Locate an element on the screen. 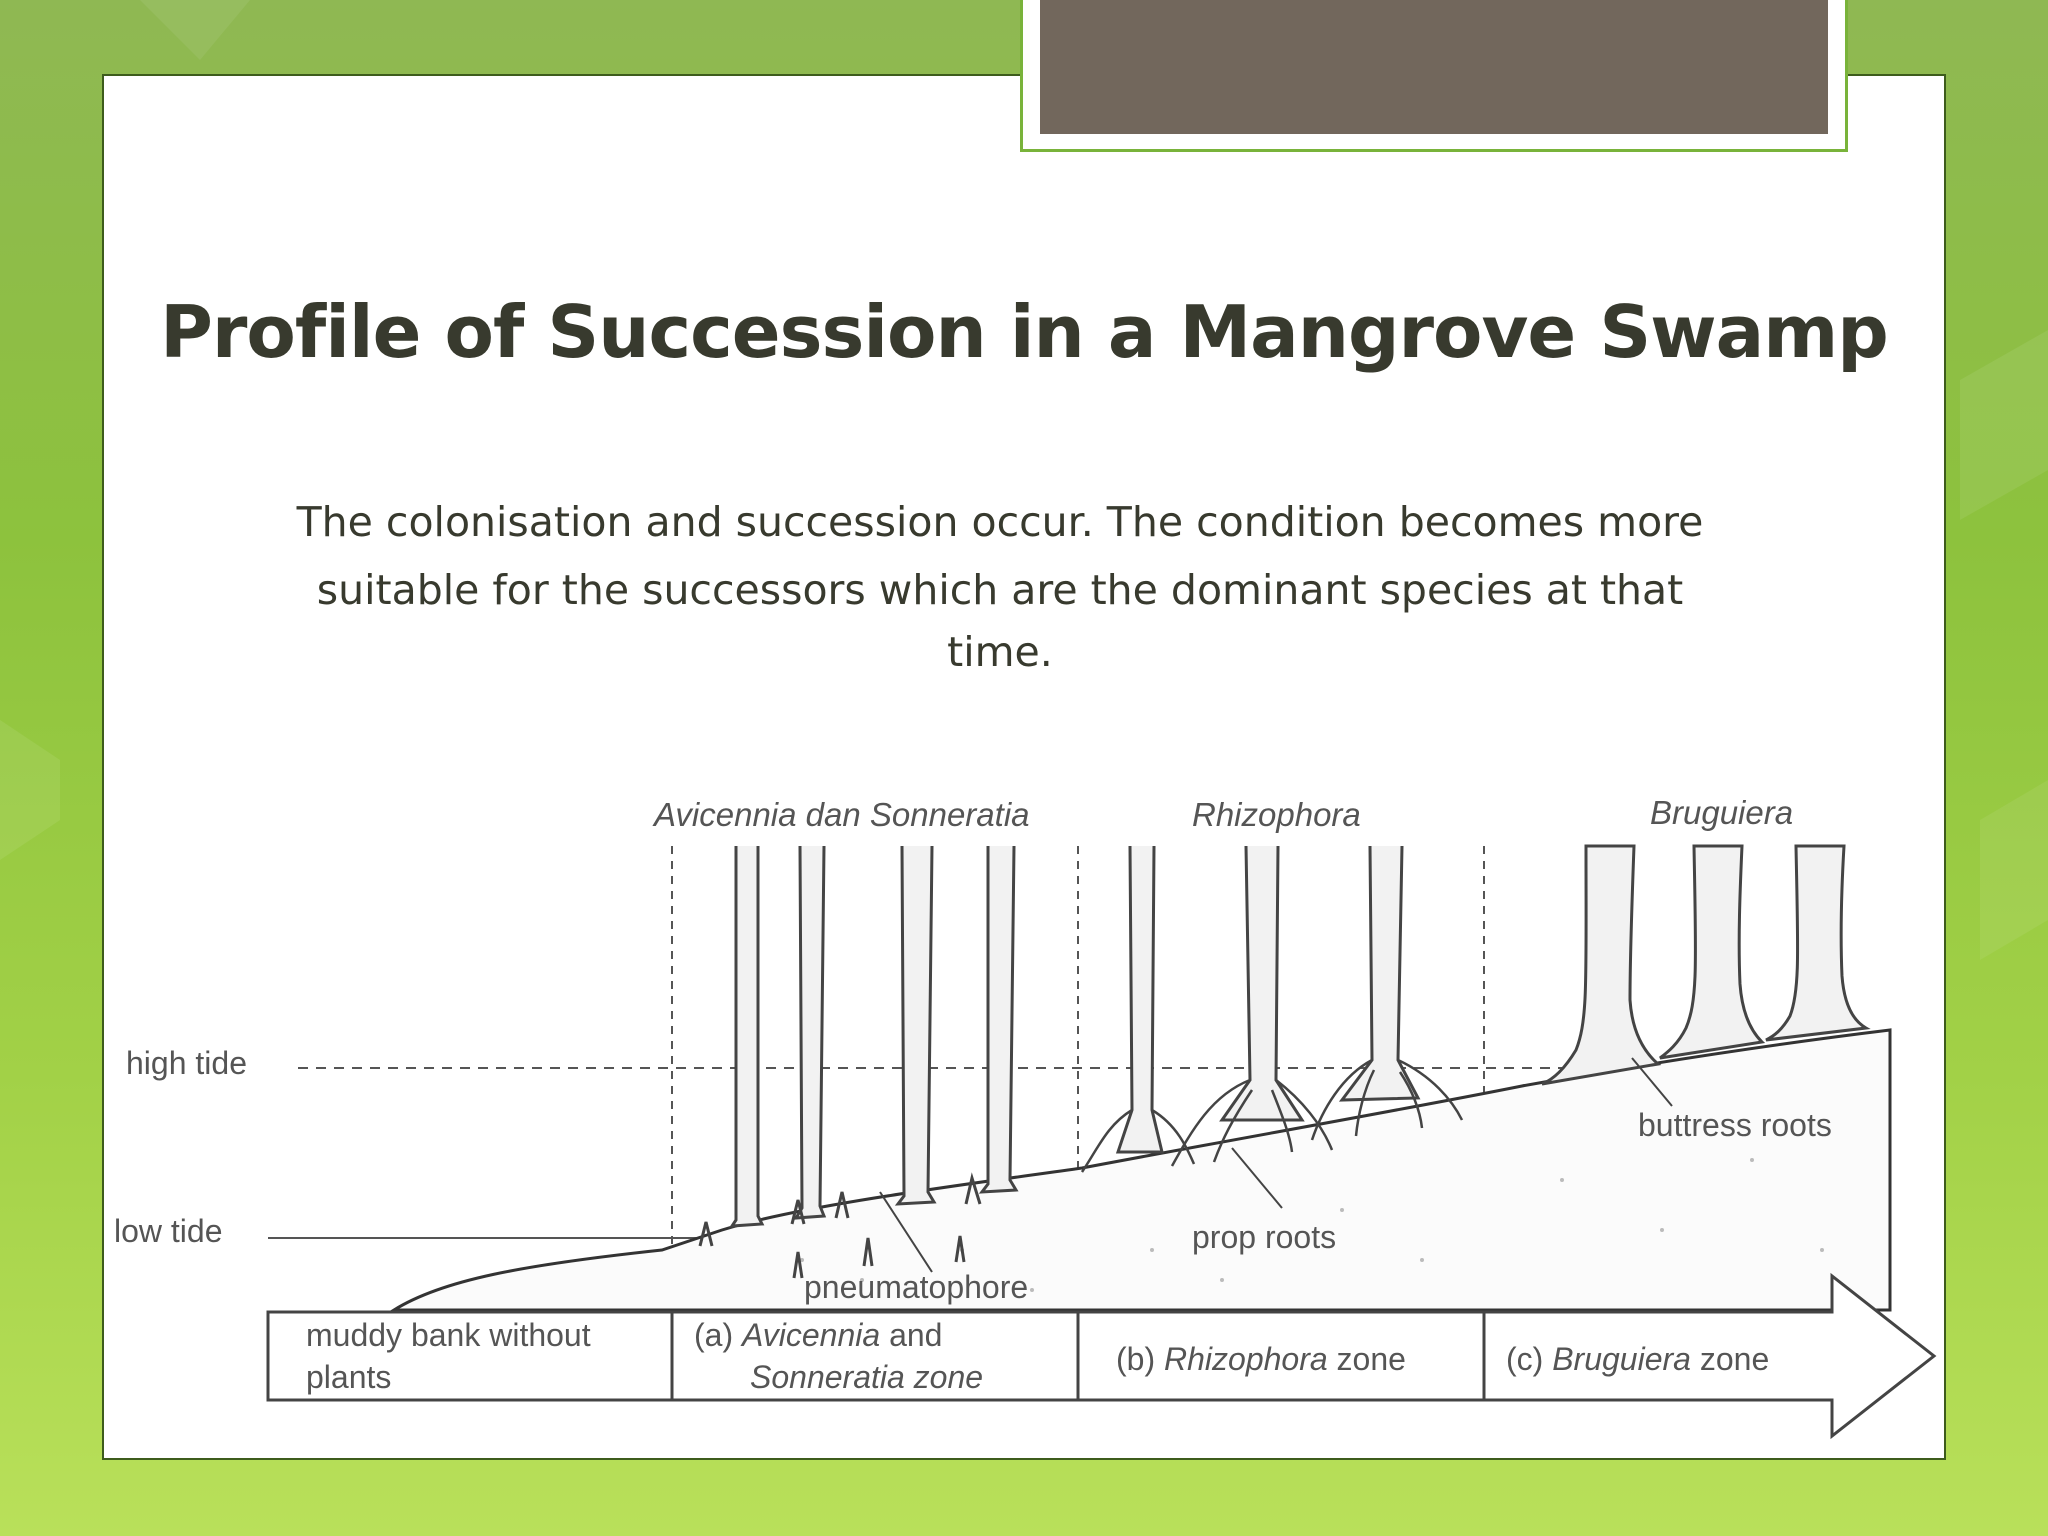 This screenshot has height=1536, width=2048. high-tide-label: high tide is located at coordinates (186, 1063).